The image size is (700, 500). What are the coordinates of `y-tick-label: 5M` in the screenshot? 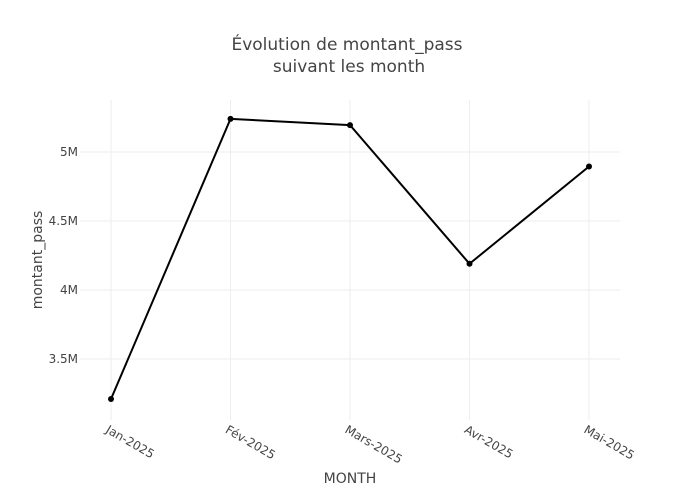 It's located at (69, 152).